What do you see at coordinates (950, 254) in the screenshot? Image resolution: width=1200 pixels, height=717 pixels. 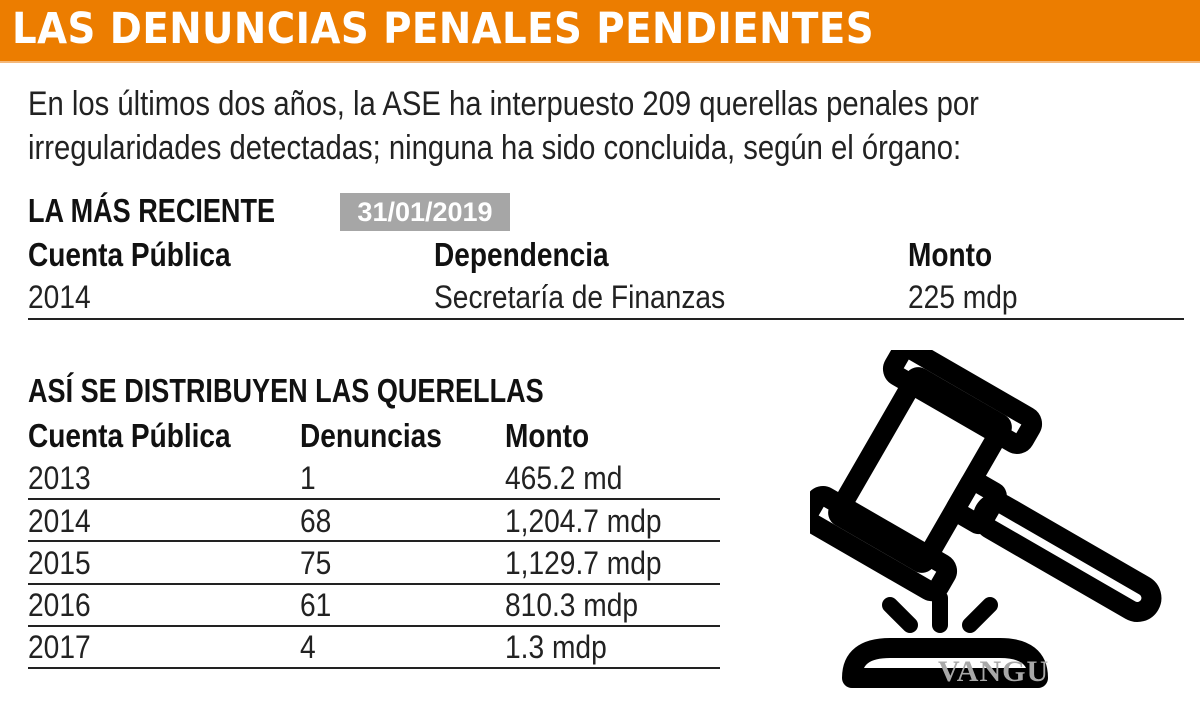 I see `latest-col-monto: Monto` at bounding box center [950, 254].